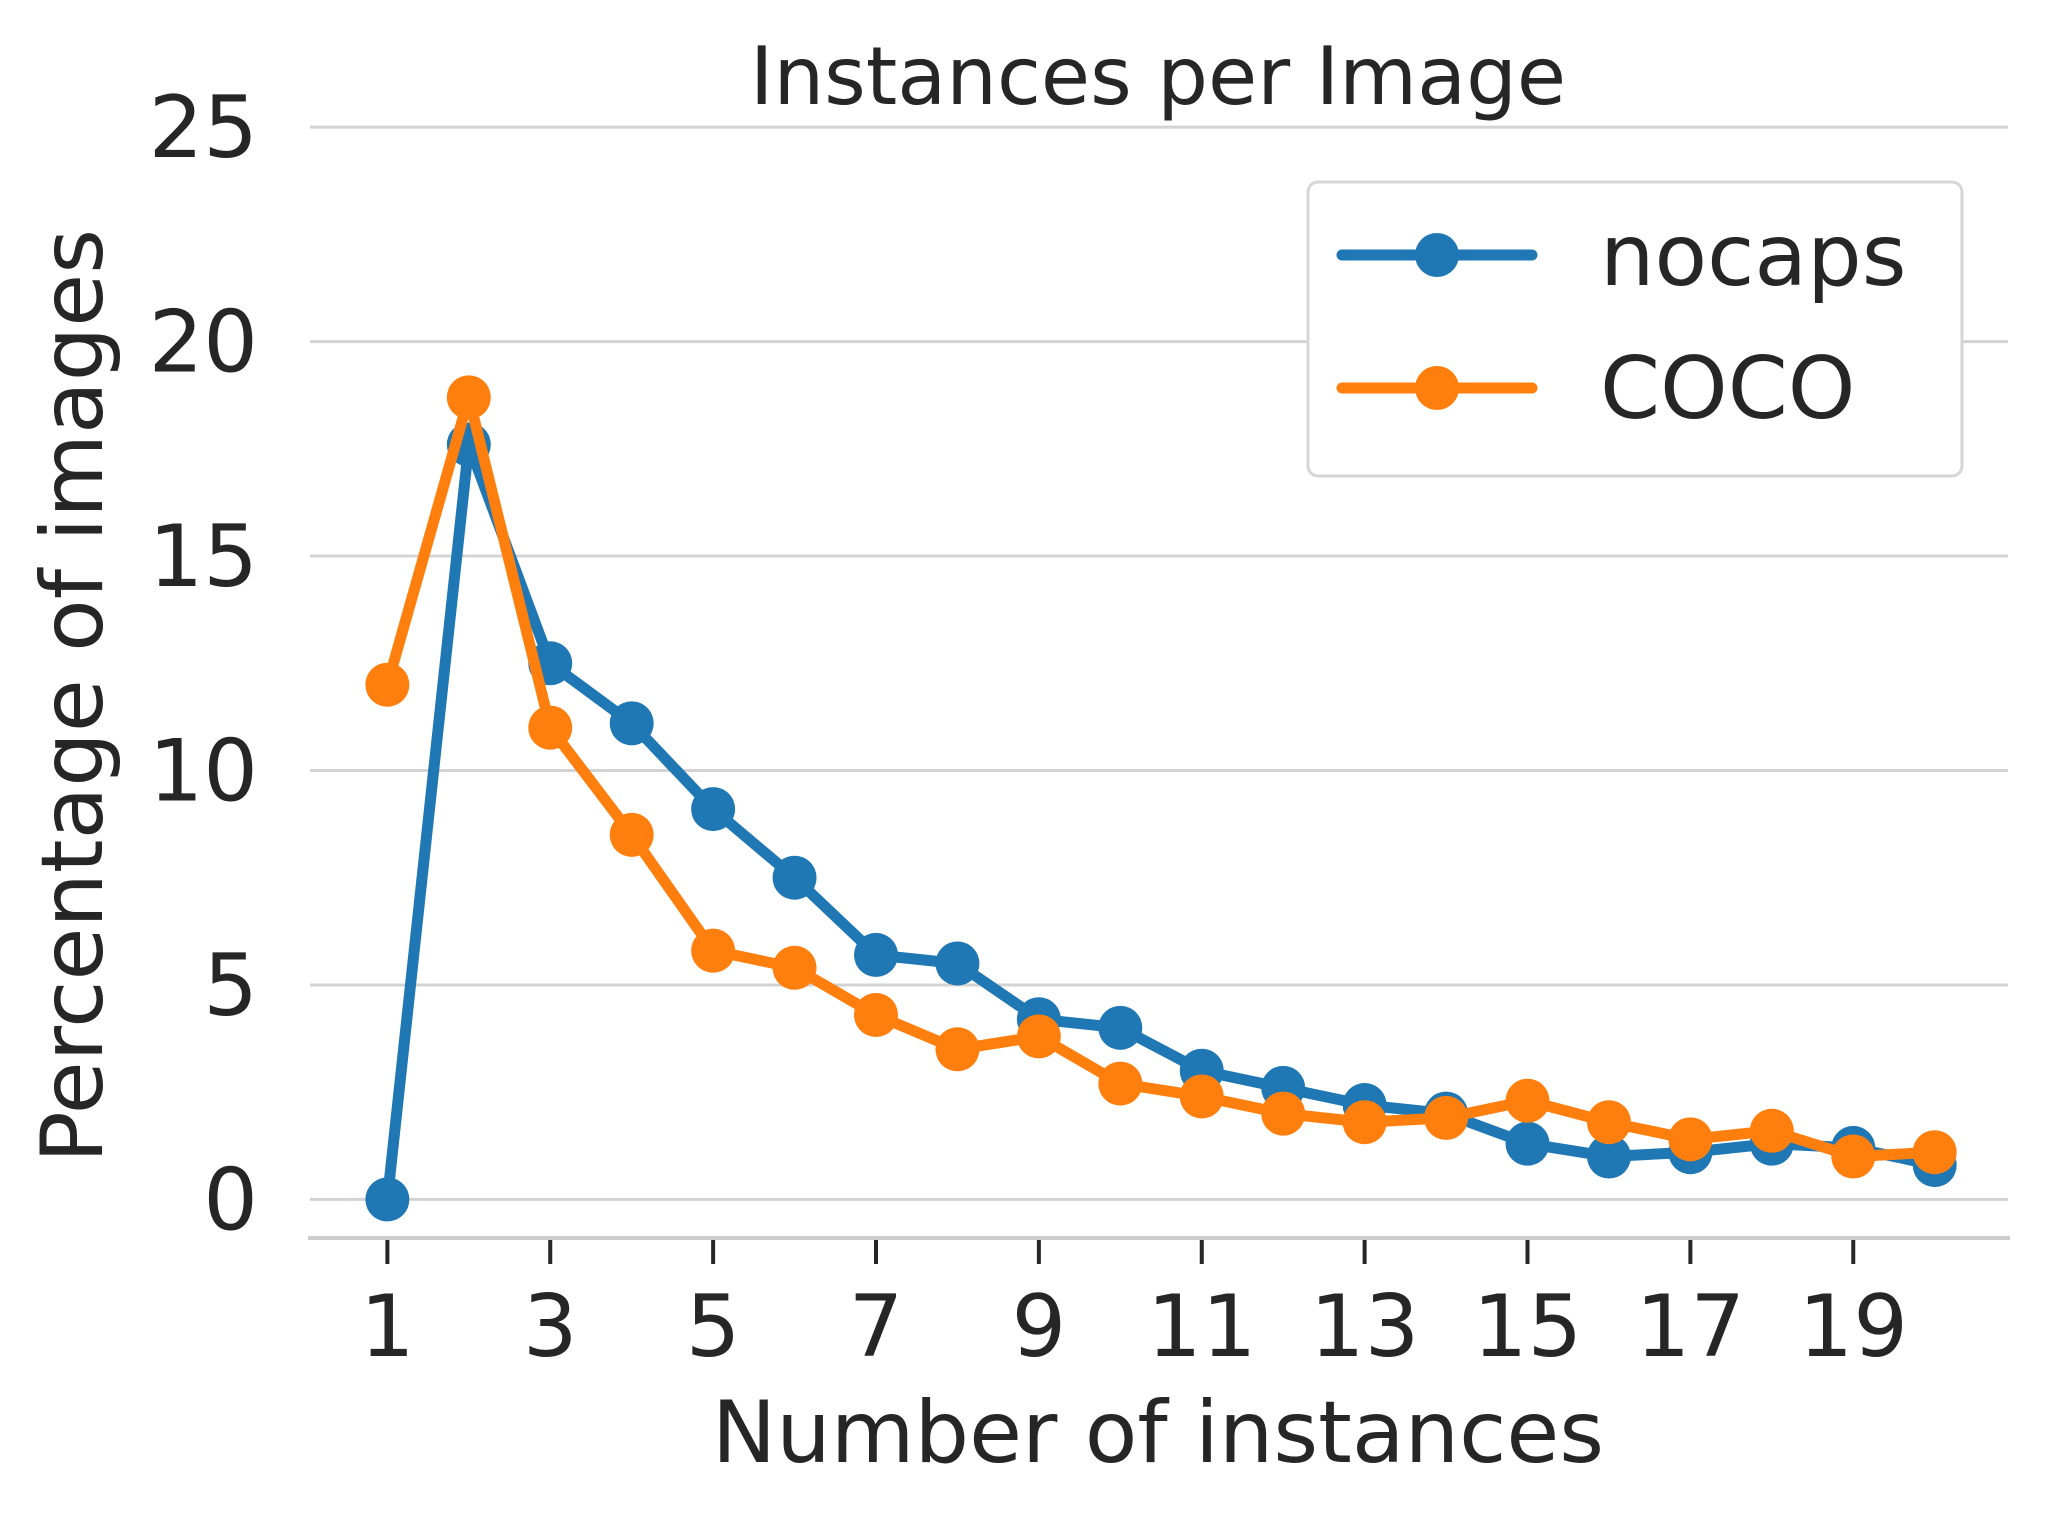  Describe the element at coordinates (1853, 1327) in the screenshot. I see `x-tick-label-19: 19` at that location.